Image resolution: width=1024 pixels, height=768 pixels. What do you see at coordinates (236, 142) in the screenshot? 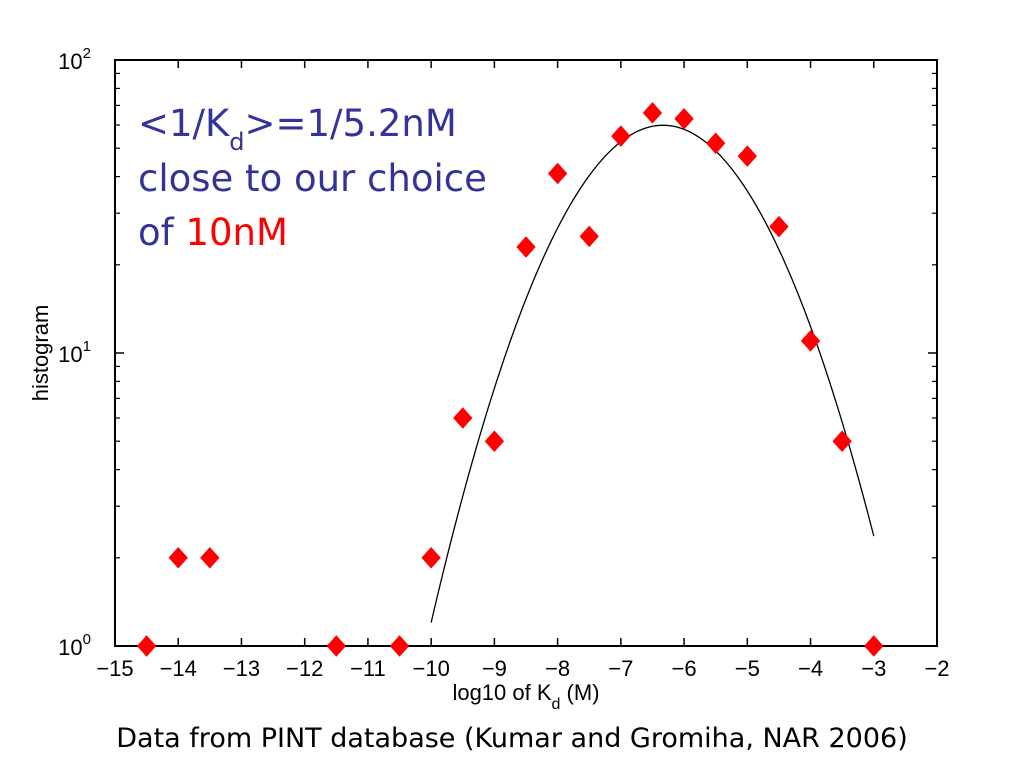
I see `annotation-line-1-subscript: d` at bounding box center [236, 142].